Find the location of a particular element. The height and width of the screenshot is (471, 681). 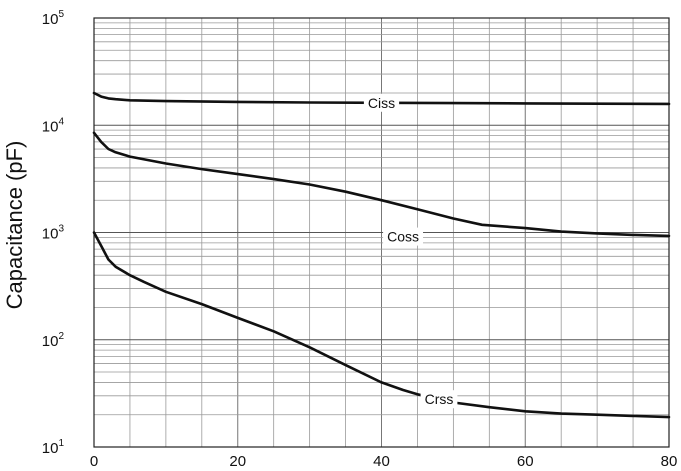

series-label-crss: Crss is located at coordinates (439, 399).